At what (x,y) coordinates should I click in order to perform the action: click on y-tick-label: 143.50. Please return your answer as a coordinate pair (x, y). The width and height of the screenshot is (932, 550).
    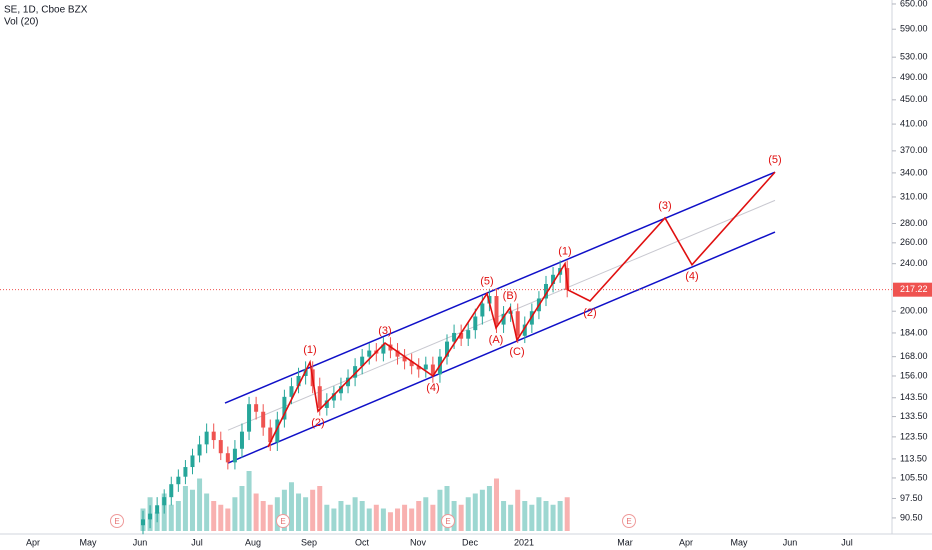
    Looking at the image, I should click on (914, 397).